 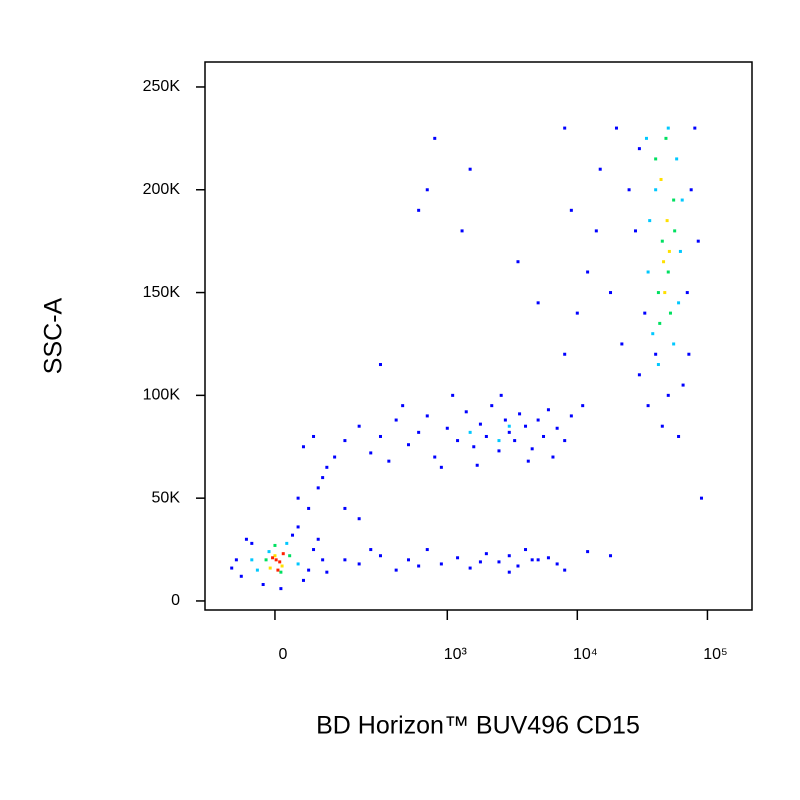 What do you see at coordinates (54, 335) in the screenshot?
I see `y-axis-label: SSC-A` at bounding box center [54, 335].